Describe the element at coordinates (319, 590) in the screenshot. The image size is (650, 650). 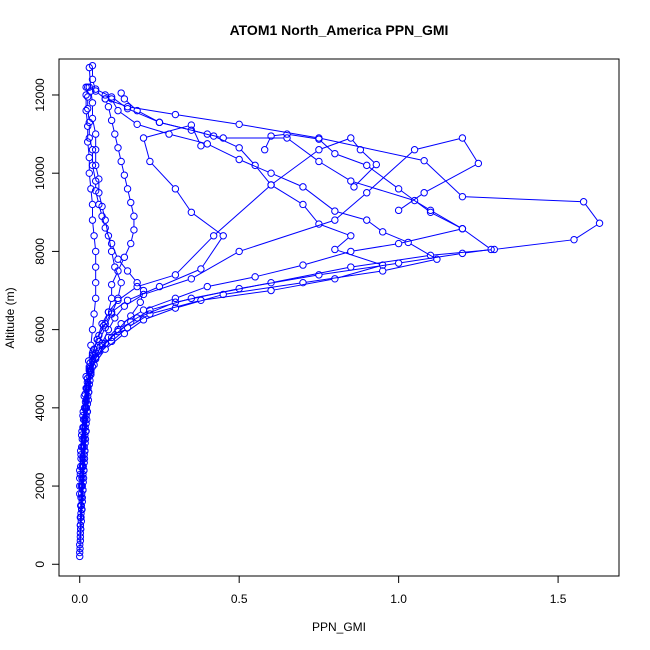
I see `x-axis: 0.0 0.5 1.0 1.5` at that location.